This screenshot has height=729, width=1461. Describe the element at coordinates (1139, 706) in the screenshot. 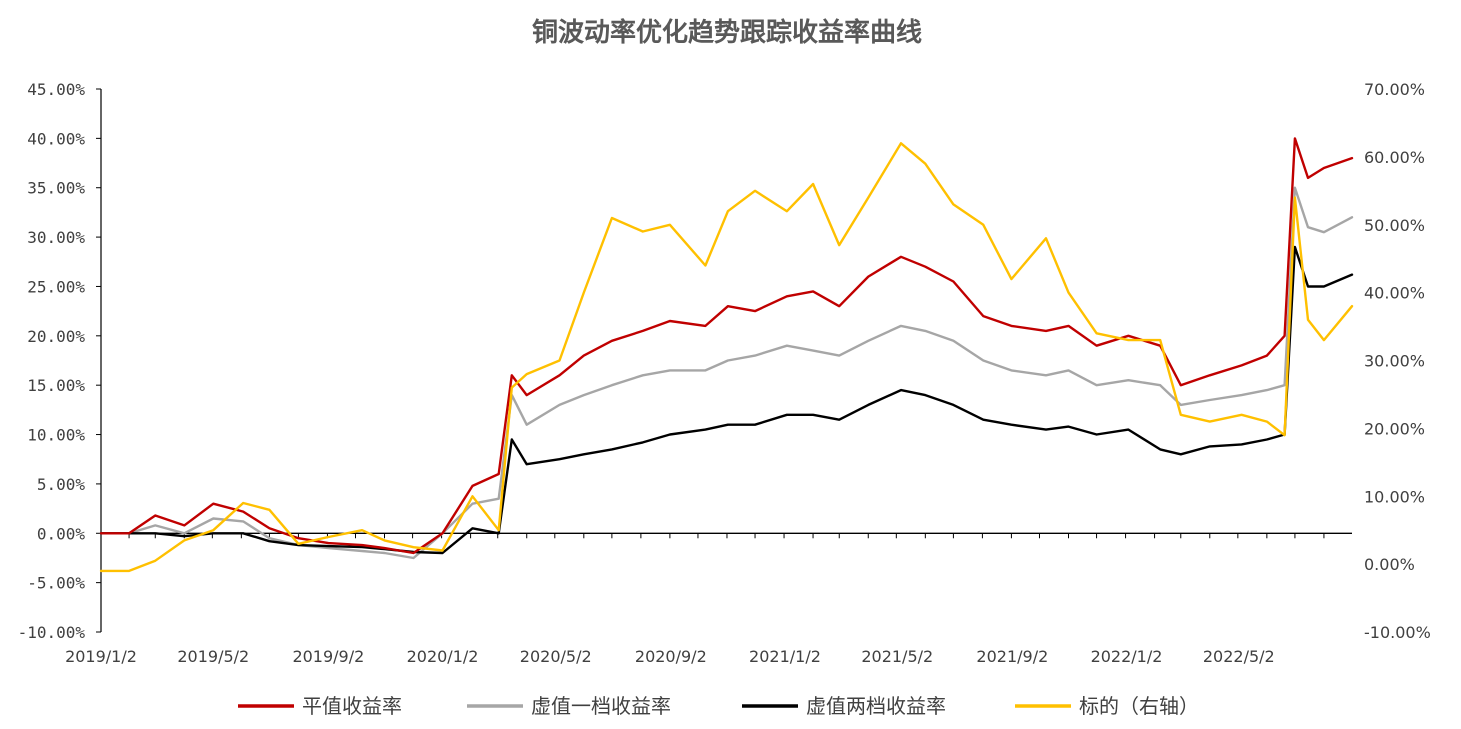

I see `legend-label-3: 标的（右轴）` at that location.